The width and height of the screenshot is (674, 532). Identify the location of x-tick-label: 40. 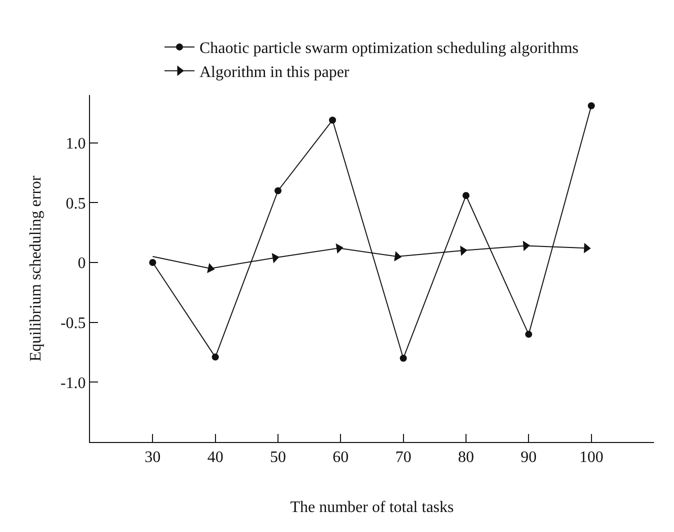
(215, 457).